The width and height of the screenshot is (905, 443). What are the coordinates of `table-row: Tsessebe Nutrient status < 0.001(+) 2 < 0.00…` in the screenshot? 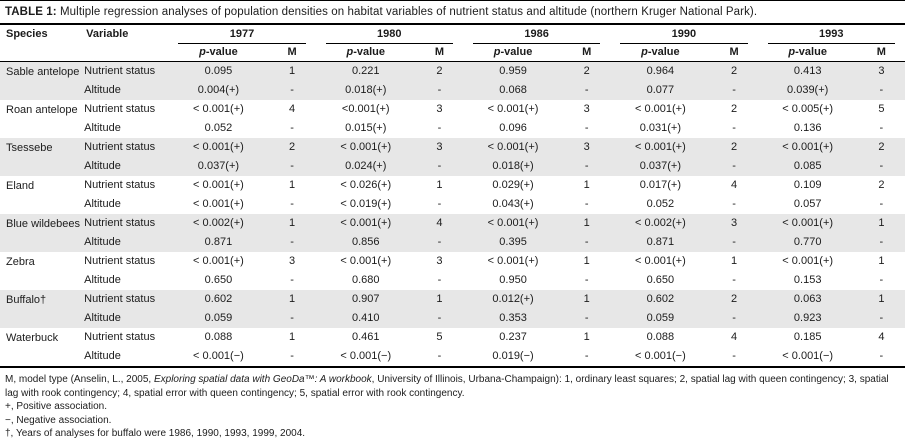 It's located at (452, 147).